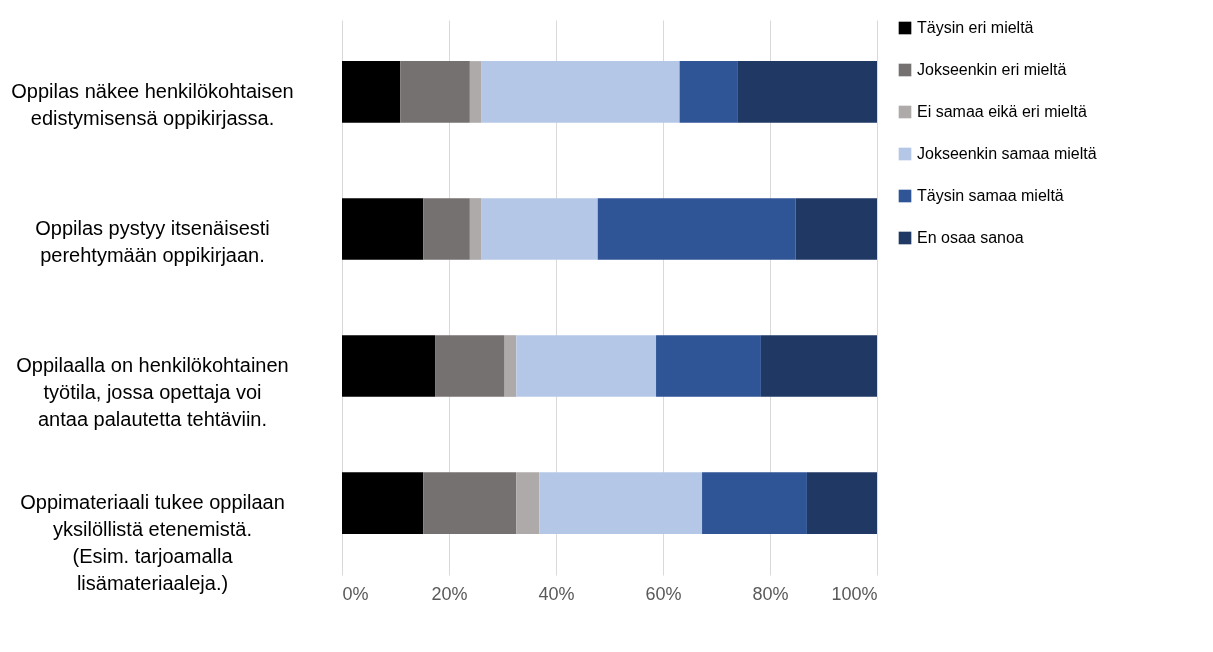 Image resolution: width=1213 pixels, height=652 pixels. I want to click on legend-label: Täysin samaa mieltä, so click(990, 195).